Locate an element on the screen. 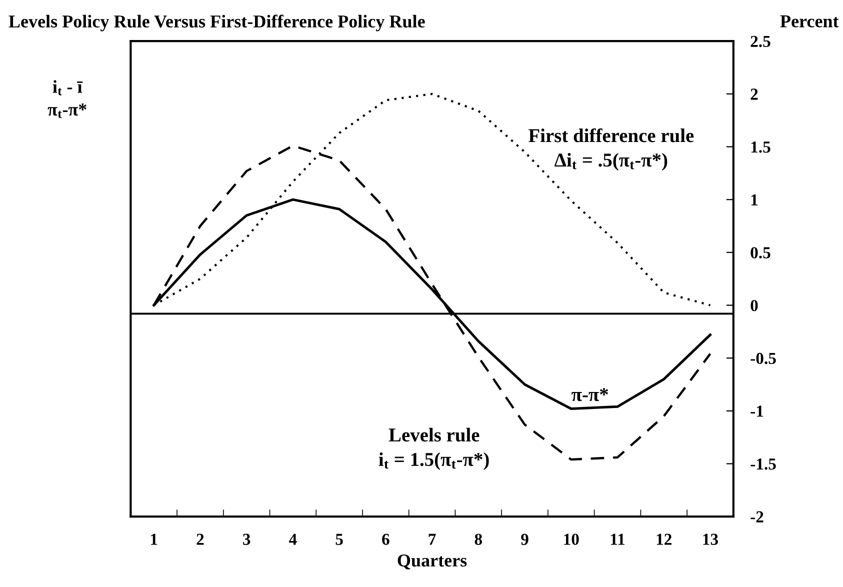 The image size is (843, 587). annotation: π-π* is located at coordinates (590, 395).